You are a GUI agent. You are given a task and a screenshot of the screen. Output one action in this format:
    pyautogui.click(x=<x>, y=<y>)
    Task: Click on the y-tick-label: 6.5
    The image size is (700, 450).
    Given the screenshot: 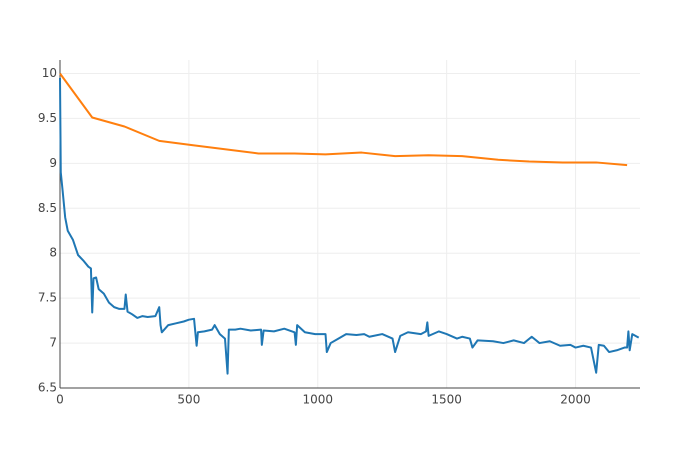 What is the action you would take?
    pyautogui.click(x=47, y=388)
    